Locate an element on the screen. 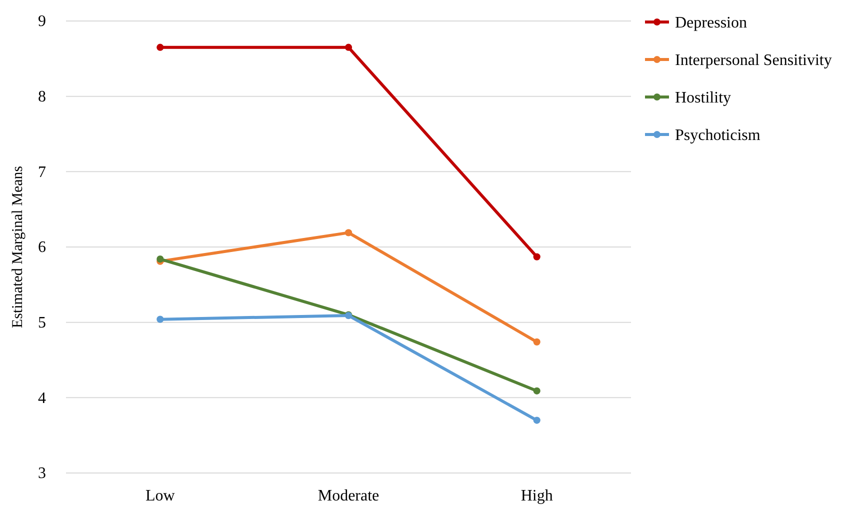 The image size is (841, 505). legend-label: Psychoticism is located at coordinates (718, 135).